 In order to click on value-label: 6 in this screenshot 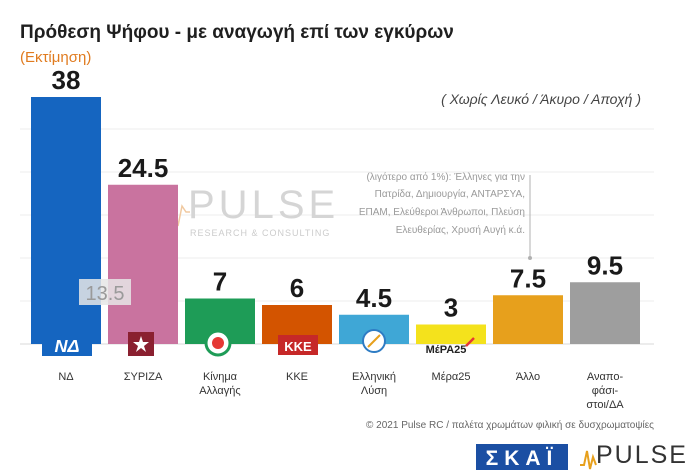, I will do `click(297, 288)`.